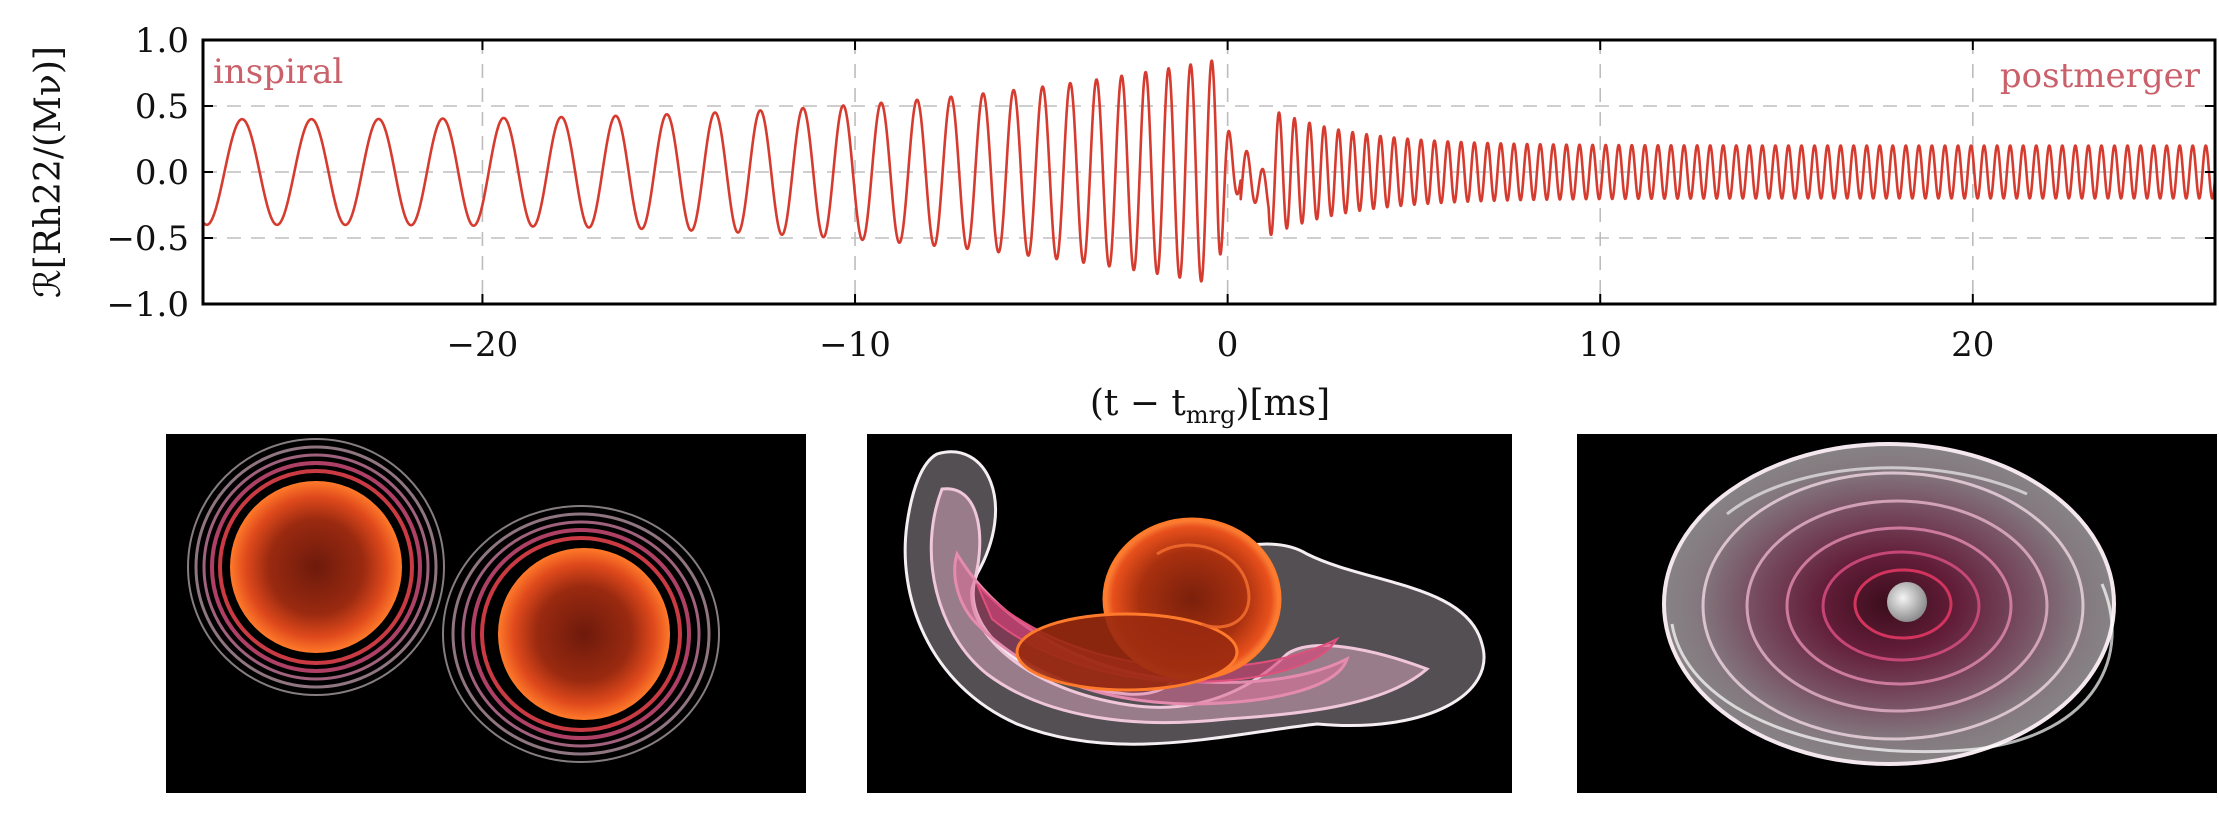 Image resolution: width=2219 pixels, height=836 pixels. I want to click on y-tick-label: −1.0, so click(147, 305).